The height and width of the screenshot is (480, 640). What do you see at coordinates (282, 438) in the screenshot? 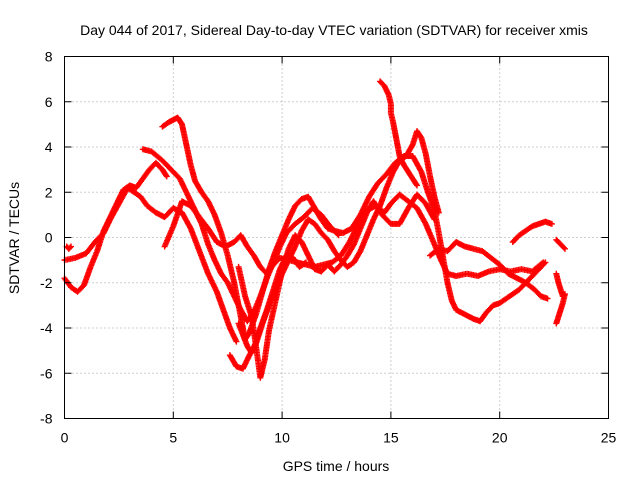
I see `x-tick-label: 10` at bounding box center [282, 438].